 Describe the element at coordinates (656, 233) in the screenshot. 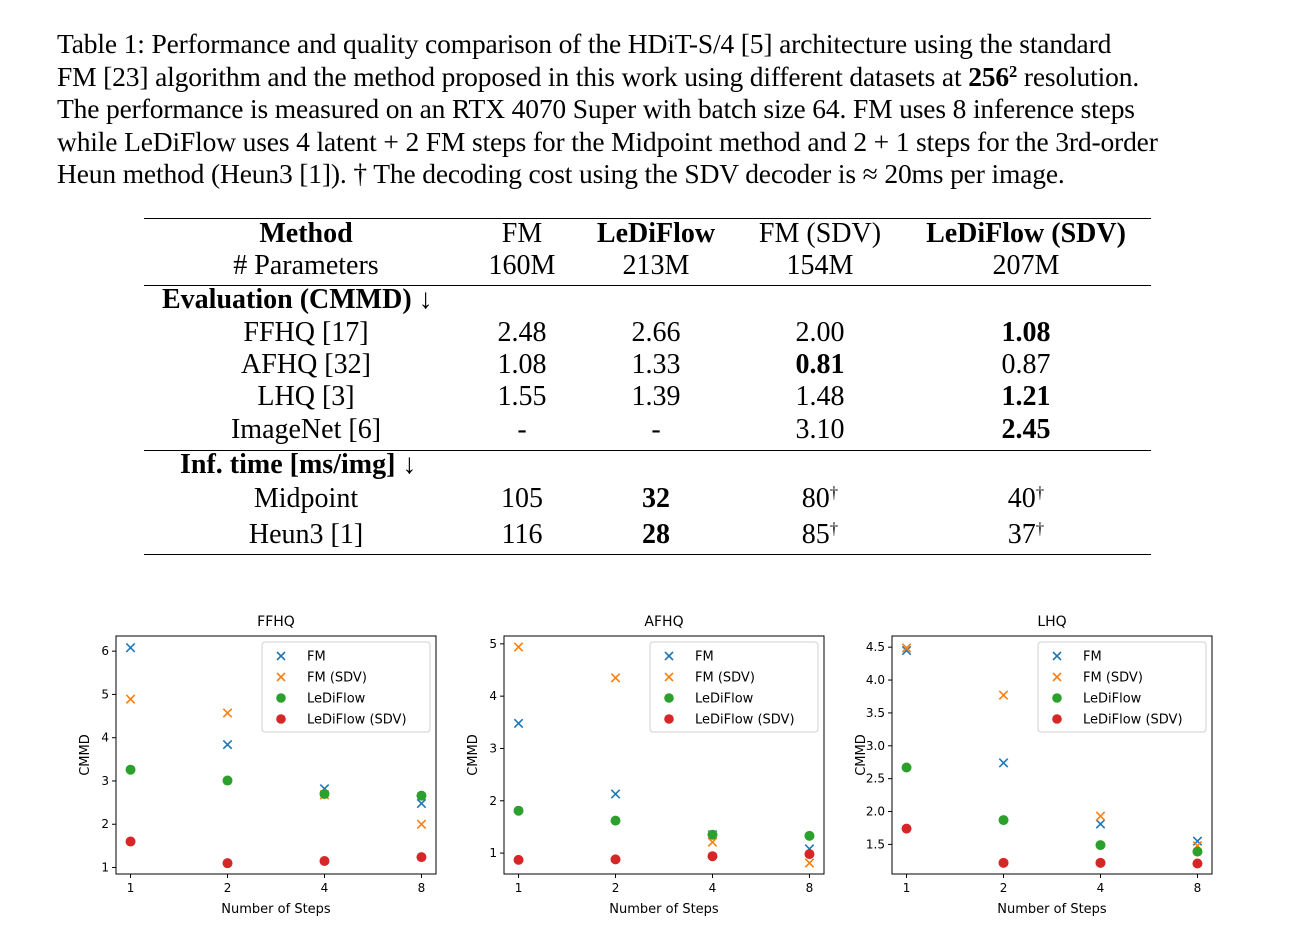

I see `header-lediflow: LeDiFlow` at that location.